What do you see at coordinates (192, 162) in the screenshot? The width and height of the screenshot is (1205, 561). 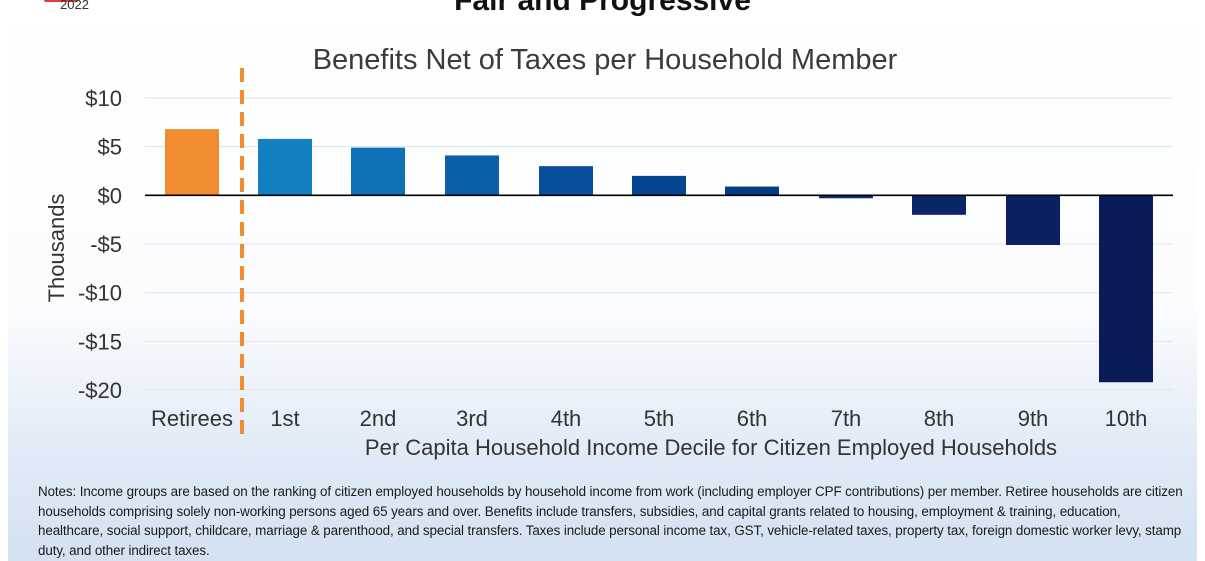 I see `bar-retirees` at bounding box center [192, 162].